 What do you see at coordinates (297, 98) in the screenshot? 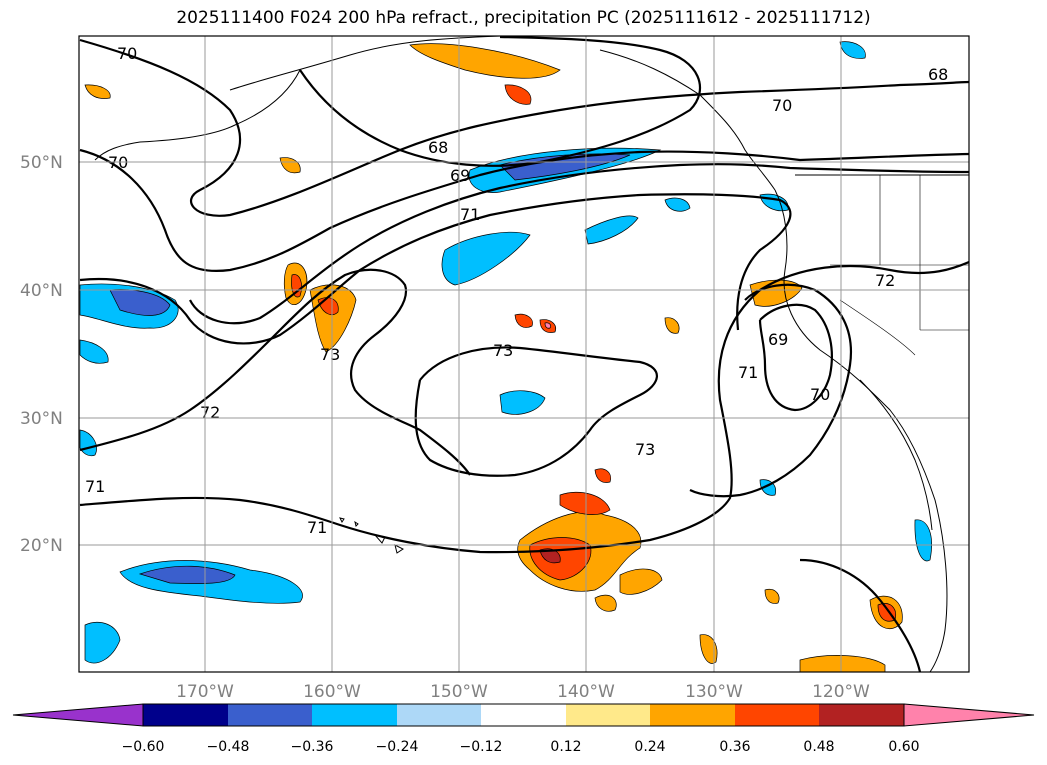
I see `alaska-coast` at bounding box center [297, 98].